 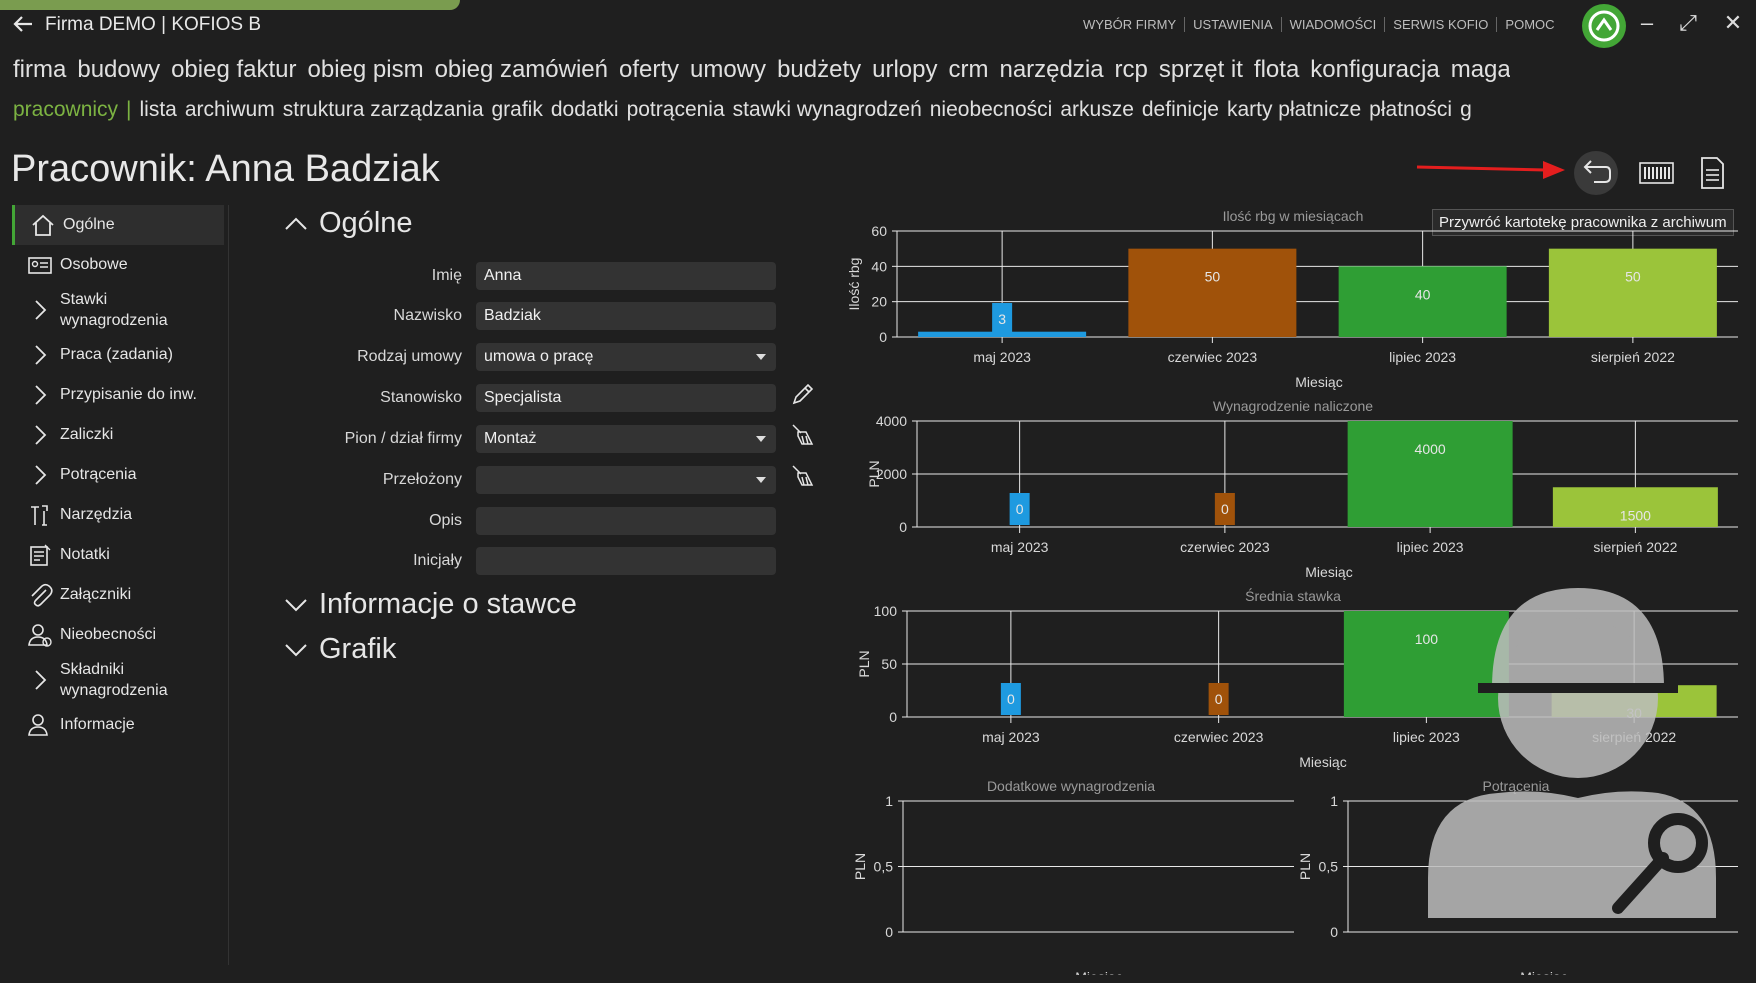 I want to click on top-menu-company: WYBÓR FIRMY, so click(x=1130, y=24).